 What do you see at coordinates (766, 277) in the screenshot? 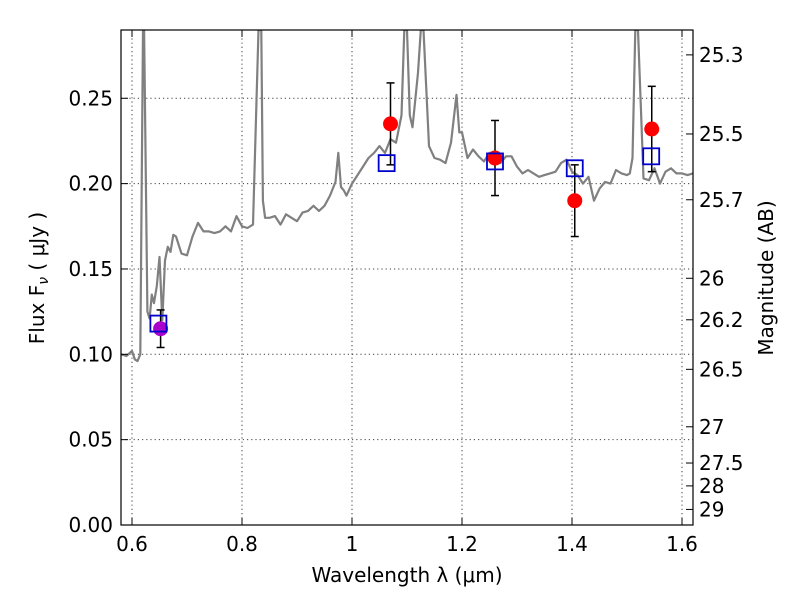
I see `y2-axis-label: Magnitude (AB)` at bounding box center [766, 277].